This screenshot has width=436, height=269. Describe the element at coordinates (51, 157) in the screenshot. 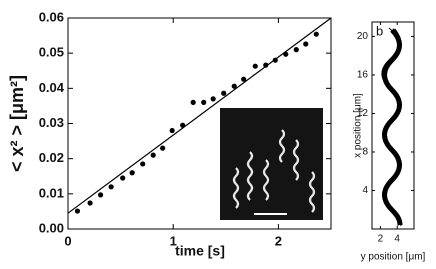

I see `y-tick-label: 0.02` at that location.